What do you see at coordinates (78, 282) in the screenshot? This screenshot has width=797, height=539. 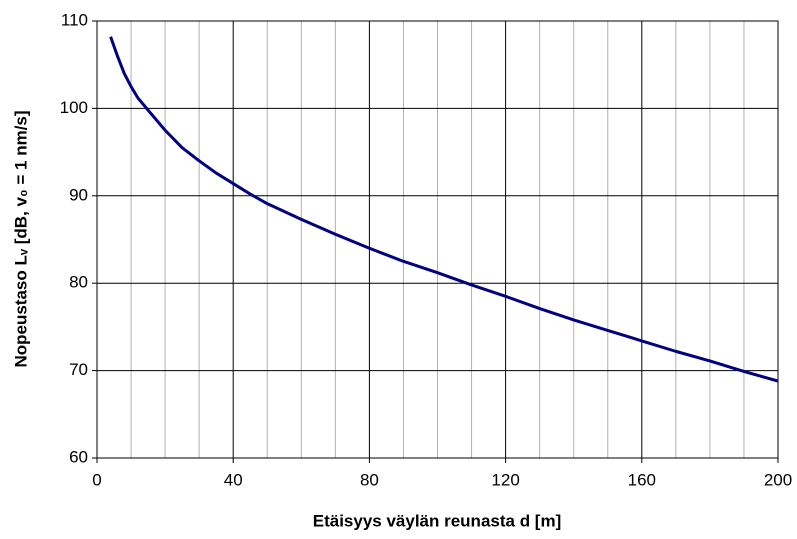 I see `y-tick-label: 80` at bounding box center [78, 282].